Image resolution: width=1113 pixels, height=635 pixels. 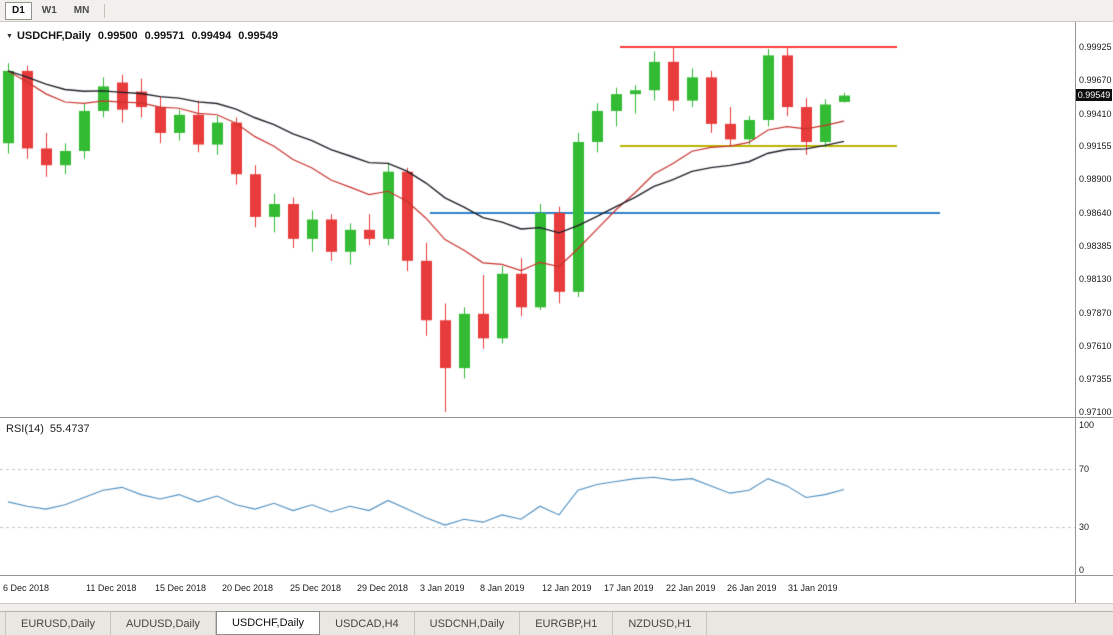 What do you see at coordinates (211, 36) in the screenshot?
I see `quote-low: 0.99494` at bounding box center [211, 36].